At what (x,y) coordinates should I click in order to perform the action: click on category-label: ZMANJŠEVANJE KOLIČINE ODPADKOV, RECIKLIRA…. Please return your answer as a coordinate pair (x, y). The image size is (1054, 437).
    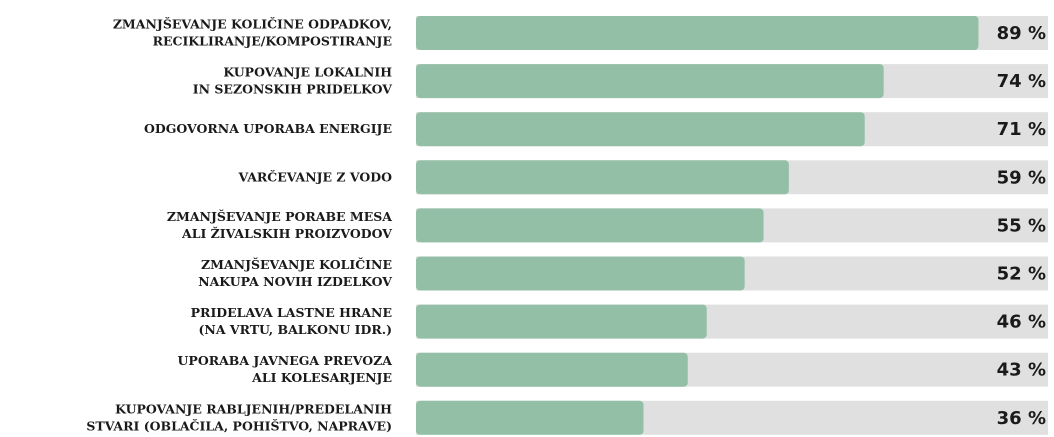
    Looking at the image, I should click on (252, 31).